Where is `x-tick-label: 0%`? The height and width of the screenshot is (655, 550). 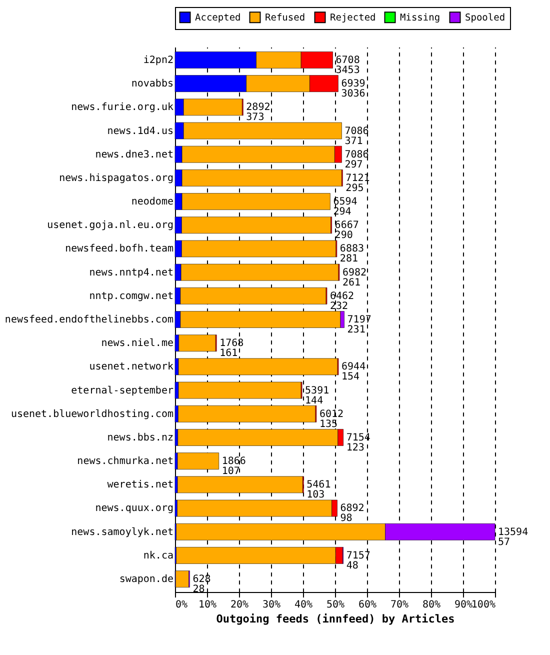 x-tick-label: 0% is located at coordinates (182, 605).